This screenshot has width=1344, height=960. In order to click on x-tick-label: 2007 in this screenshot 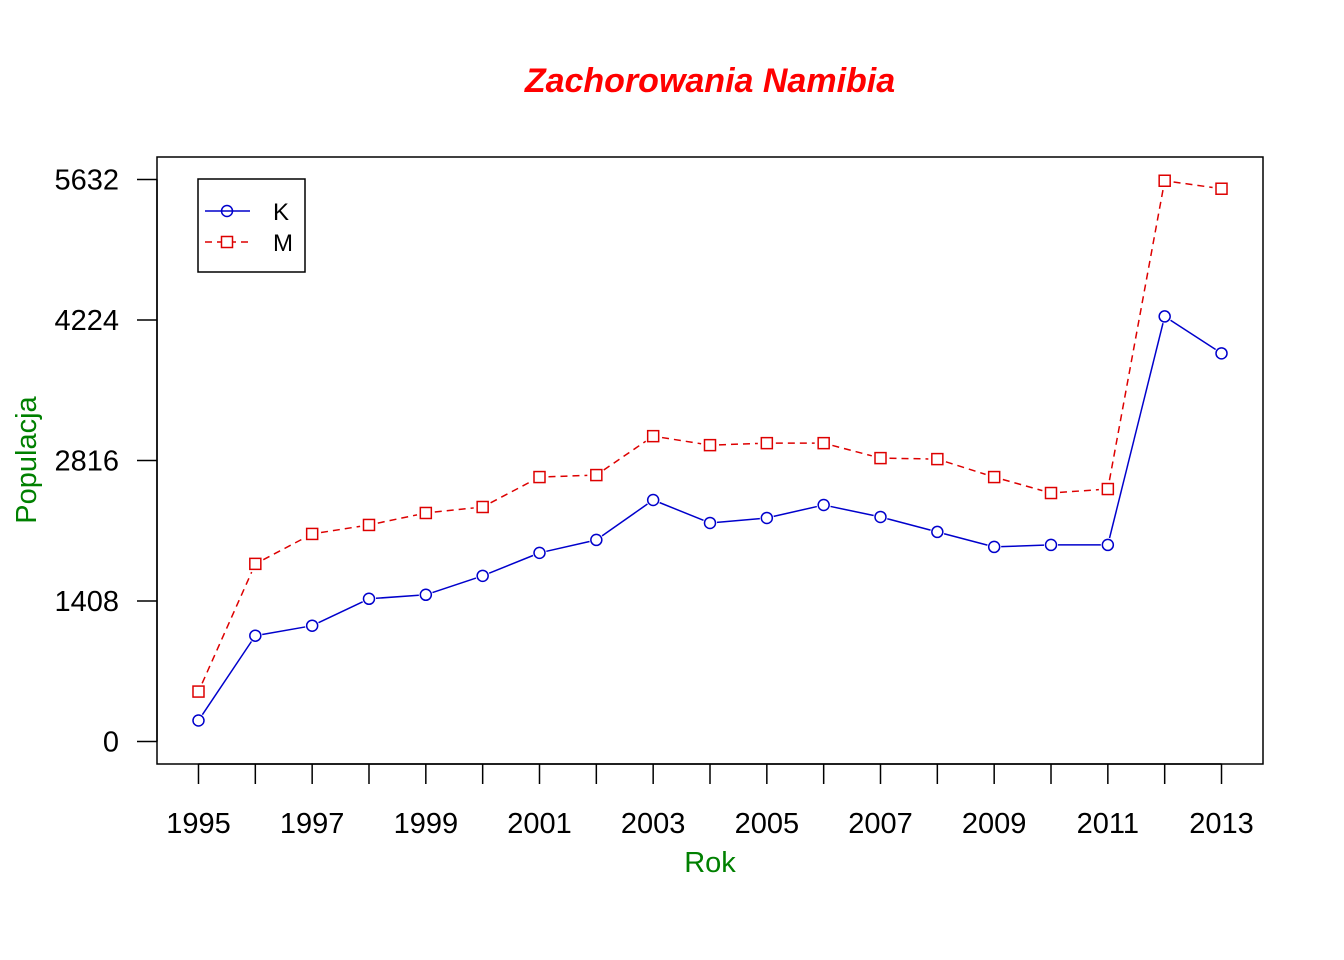, I will do `click(880, 824)`.